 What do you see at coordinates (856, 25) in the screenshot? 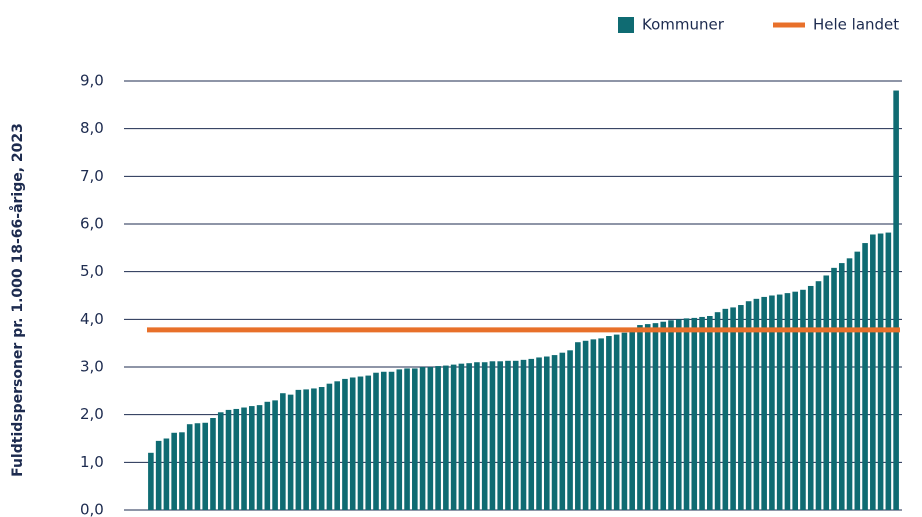
I see `legend-label: Hele landet` at bounding box center [856, 25].